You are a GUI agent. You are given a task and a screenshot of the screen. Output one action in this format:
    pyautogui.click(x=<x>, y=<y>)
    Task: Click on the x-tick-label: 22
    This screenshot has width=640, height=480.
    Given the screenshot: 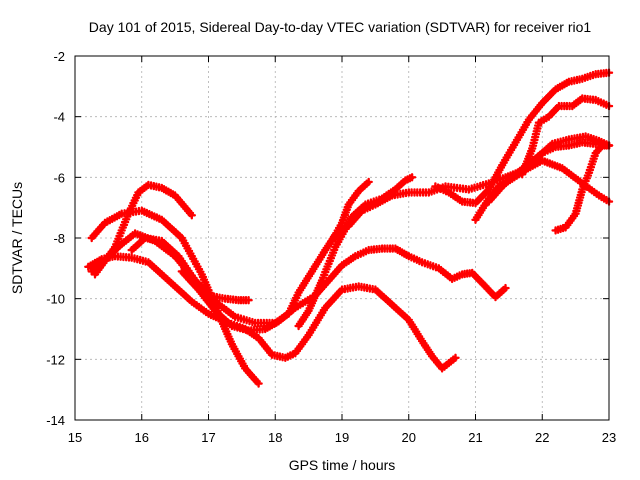 What is the action you would take?
    pyautogui.click(x=542, y=437)
    